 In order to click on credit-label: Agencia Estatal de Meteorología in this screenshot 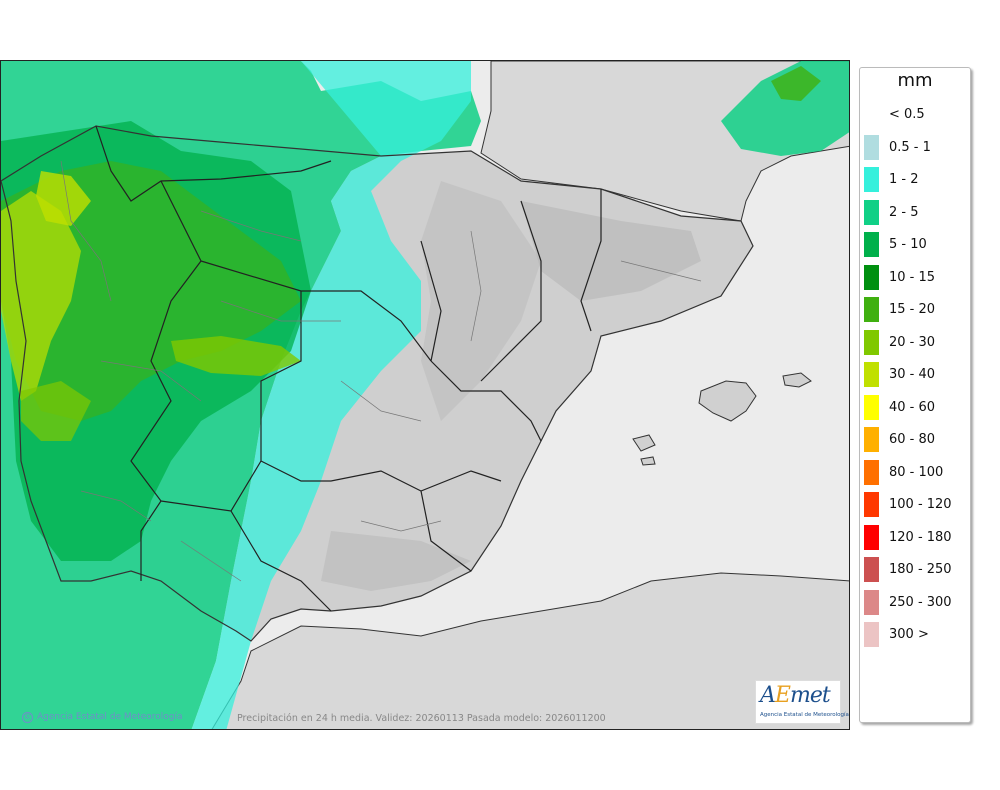, I will do `click(110, 717)`.